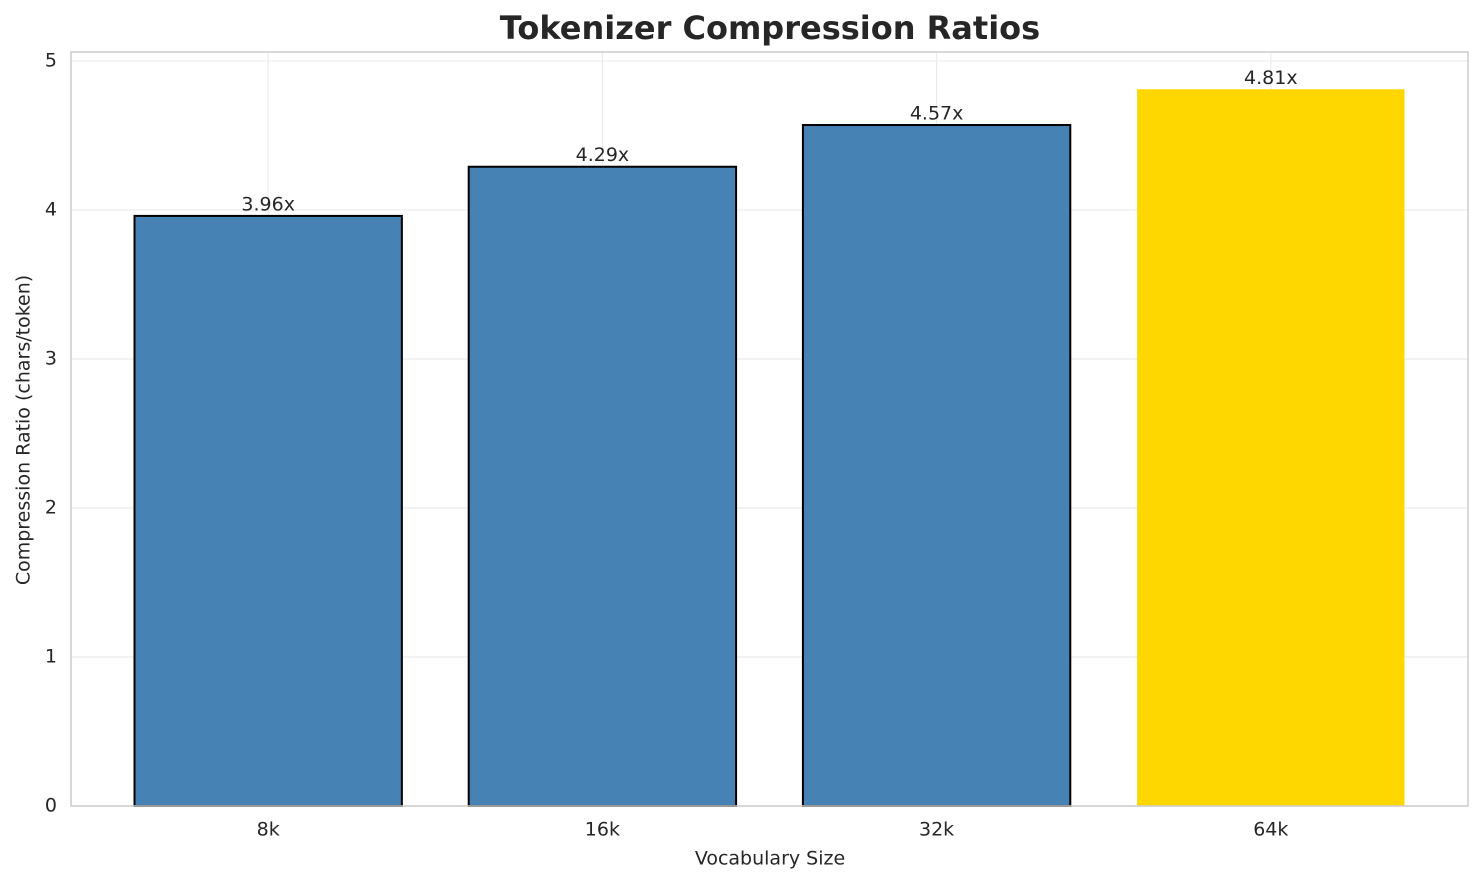  What do you see at coordinates (1271, 78) in the screenshot?
I see `value-label: 4.81x` at bounding box center [1271, 78].